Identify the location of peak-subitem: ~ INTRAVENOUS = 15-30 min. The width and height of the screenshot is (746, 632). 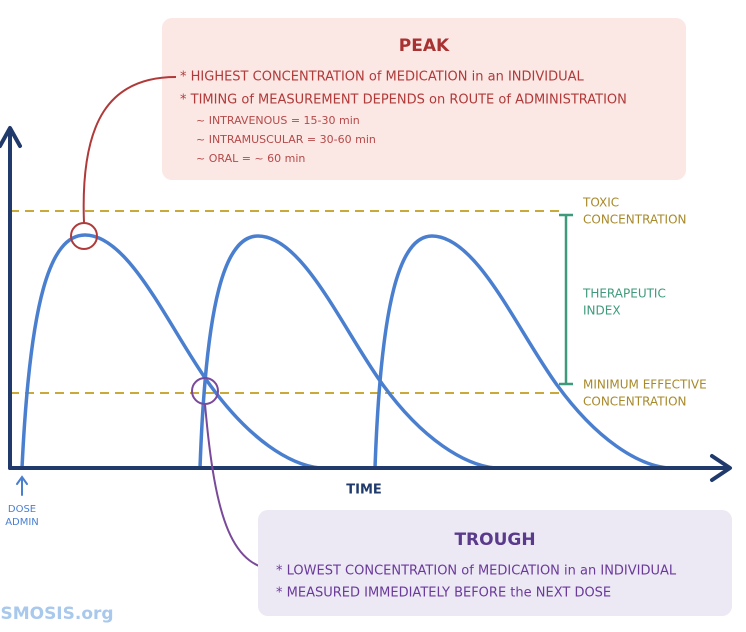
(278, 120).